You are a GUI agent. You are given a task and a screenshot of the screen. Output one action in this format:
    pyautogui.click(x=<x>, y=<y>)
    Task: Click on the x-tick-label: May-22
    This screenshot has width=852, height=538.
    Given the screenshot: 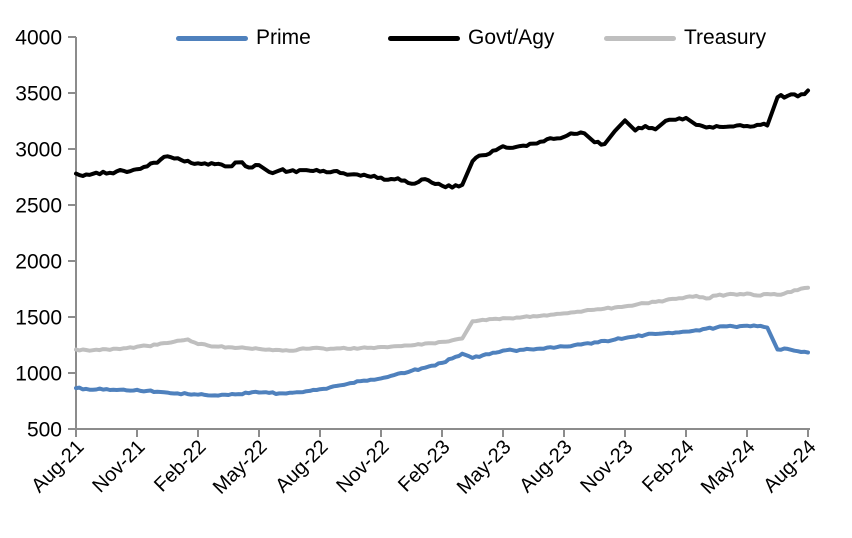 What is the action you would take?
    pyautogui.click(x=240, y=467)
    